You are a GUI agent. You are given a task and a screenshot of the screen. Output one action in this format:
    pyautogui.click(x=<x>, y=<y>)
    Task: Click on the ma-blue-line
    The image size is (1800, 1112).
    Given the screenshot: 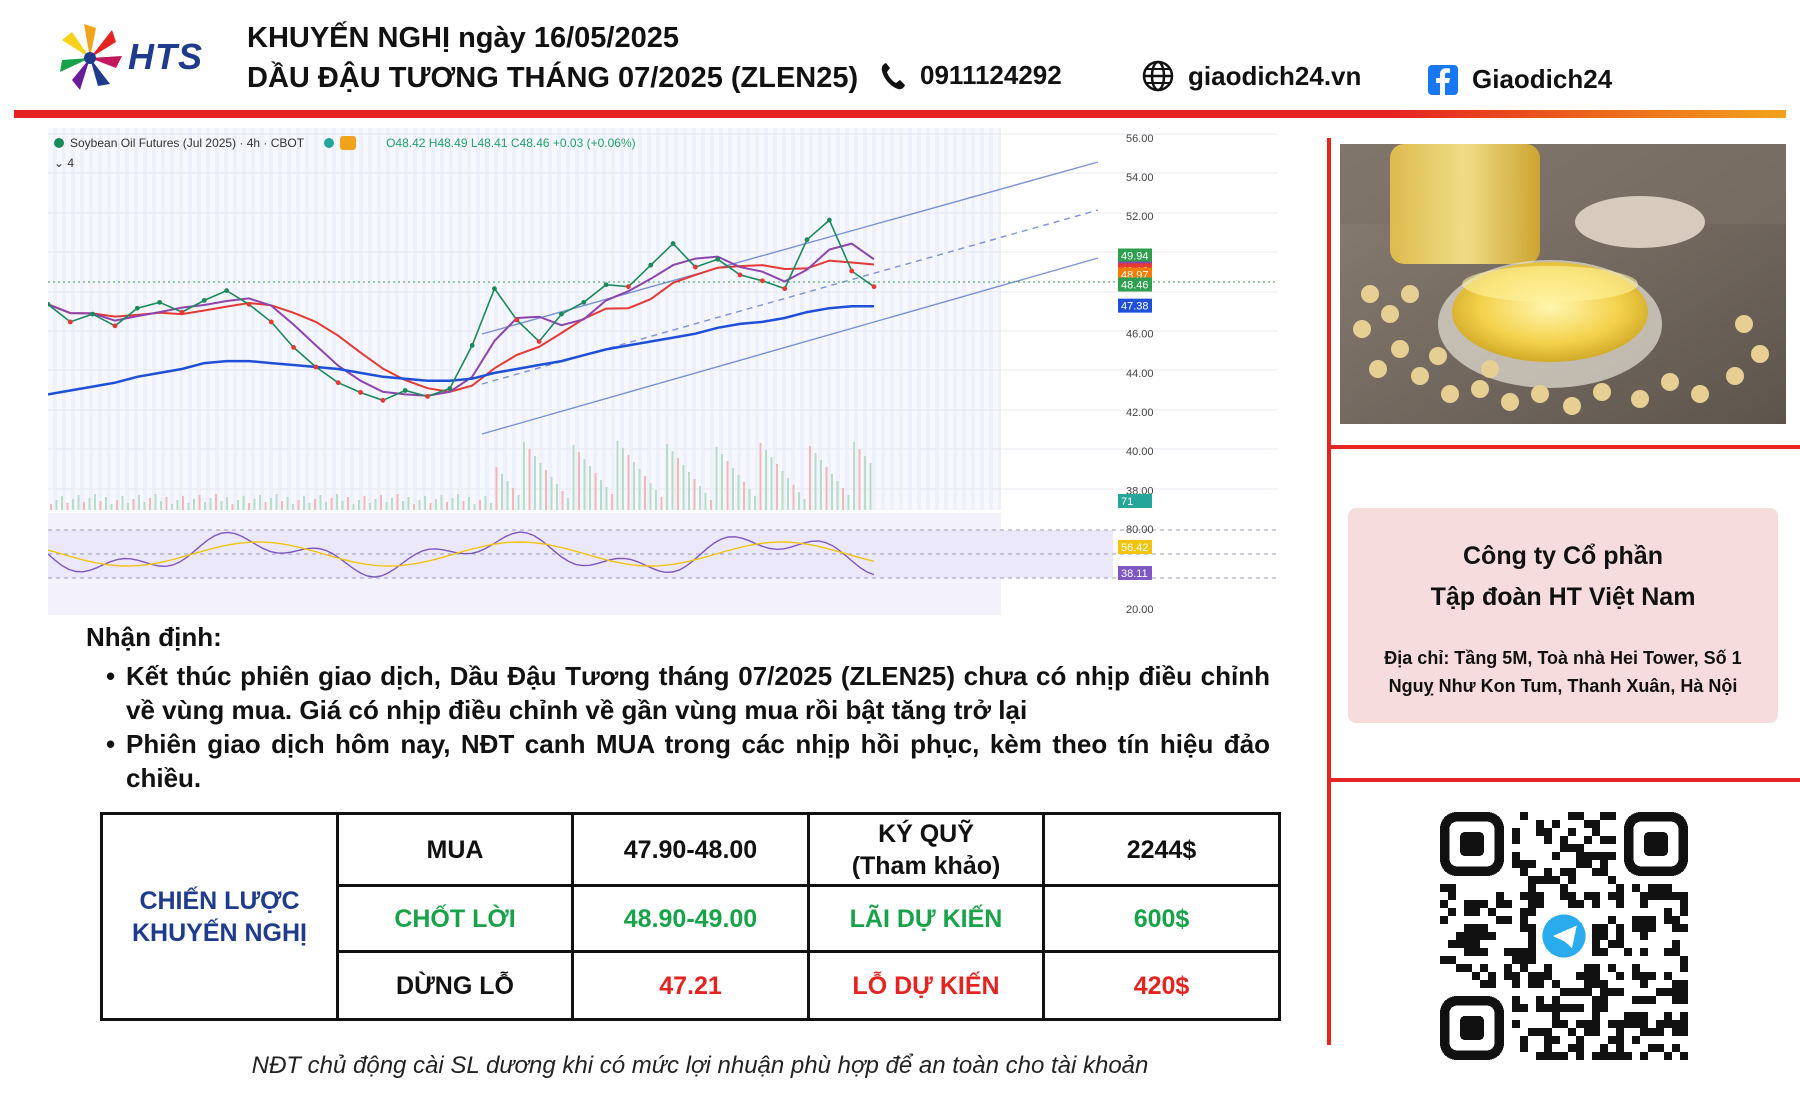 What is the action you would take?
    pyautogui.click(x=460, y=350)
    